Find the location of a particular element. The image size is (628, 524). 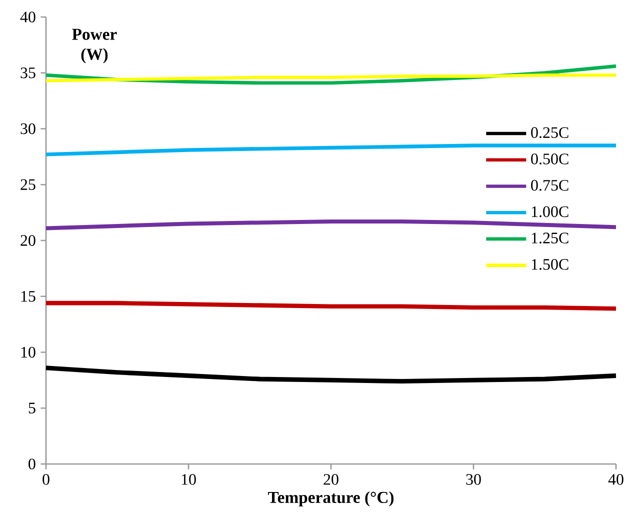

x-tick-label: 40 is located at coordinates (616, 479).